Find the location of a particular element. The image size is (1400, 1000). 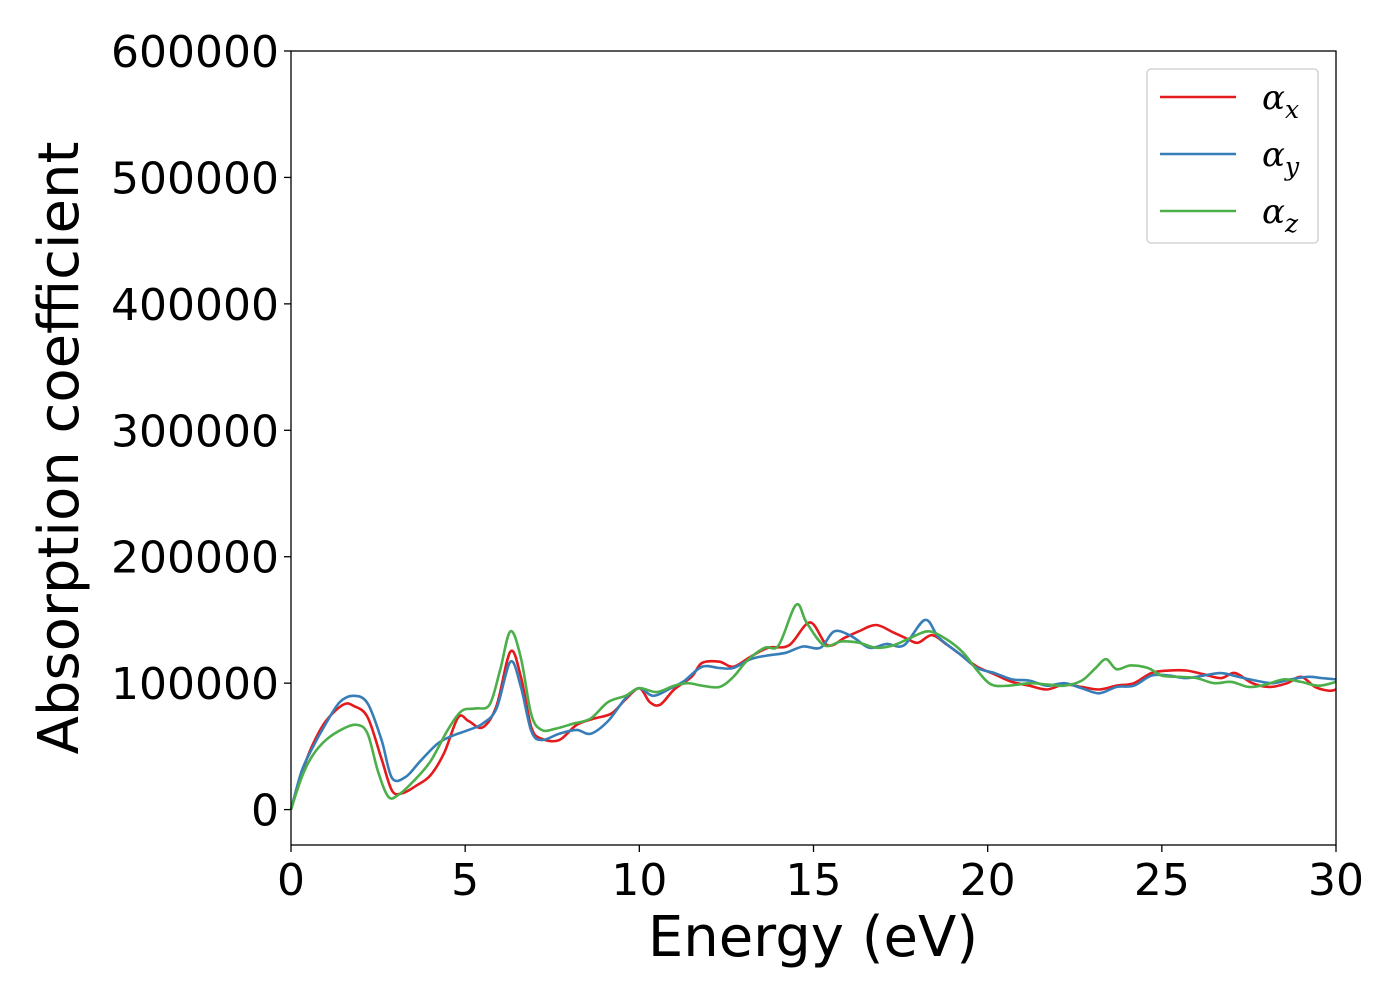

x-tick-label: 10 is located at coordinates (639, 880).